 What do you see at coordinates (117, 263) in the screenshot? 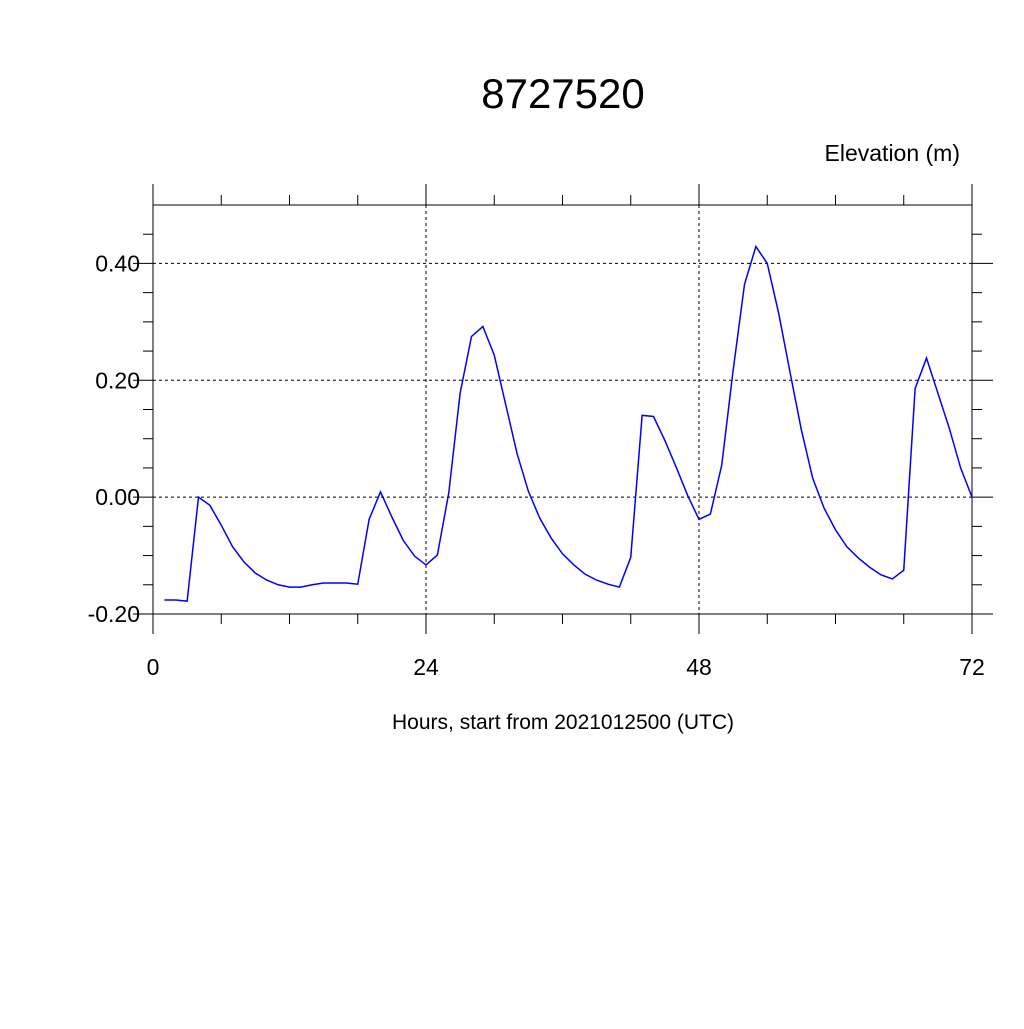
I see `y-tick-label: 0.40` at bounding box center [117, 263].